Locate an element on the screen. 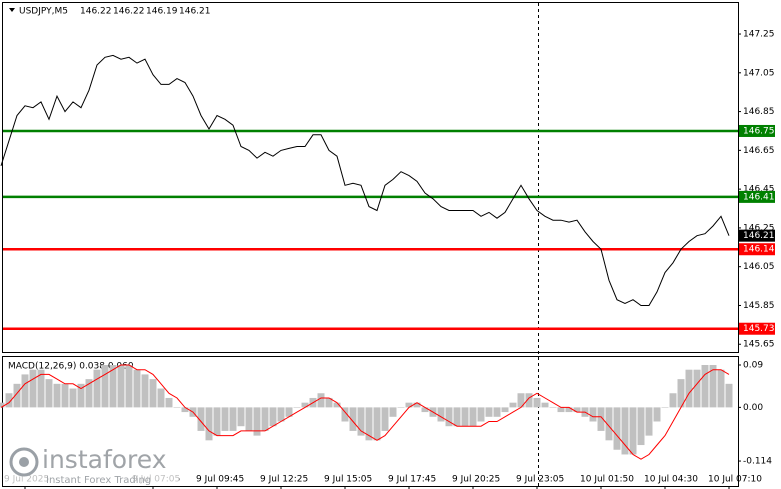  x-tick-label: 9 Jul 09:45 is located at coordinates (220, 480).